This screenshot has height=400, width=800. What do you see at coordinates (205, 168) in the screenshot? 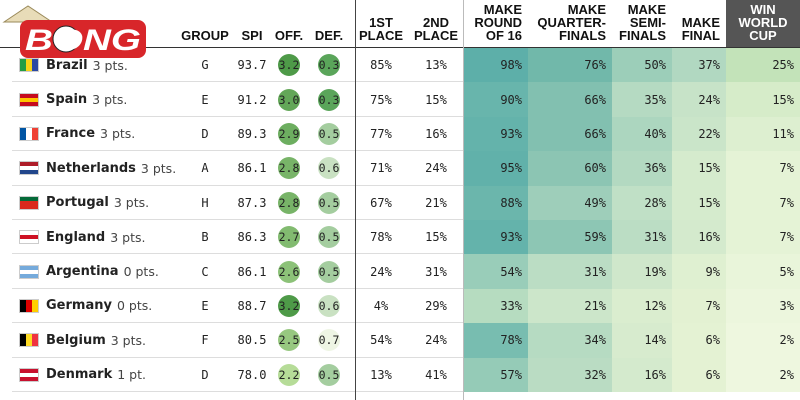
I see `cell: A` at bounding box center [205, 168].